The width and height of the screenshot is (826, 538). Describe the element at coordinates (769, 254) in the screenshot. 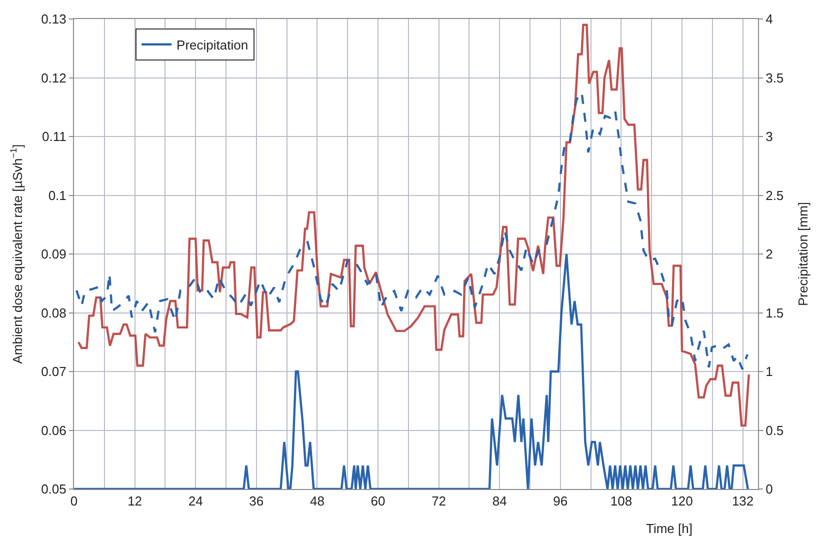

I see `y2-tick-label: 2` at that location.